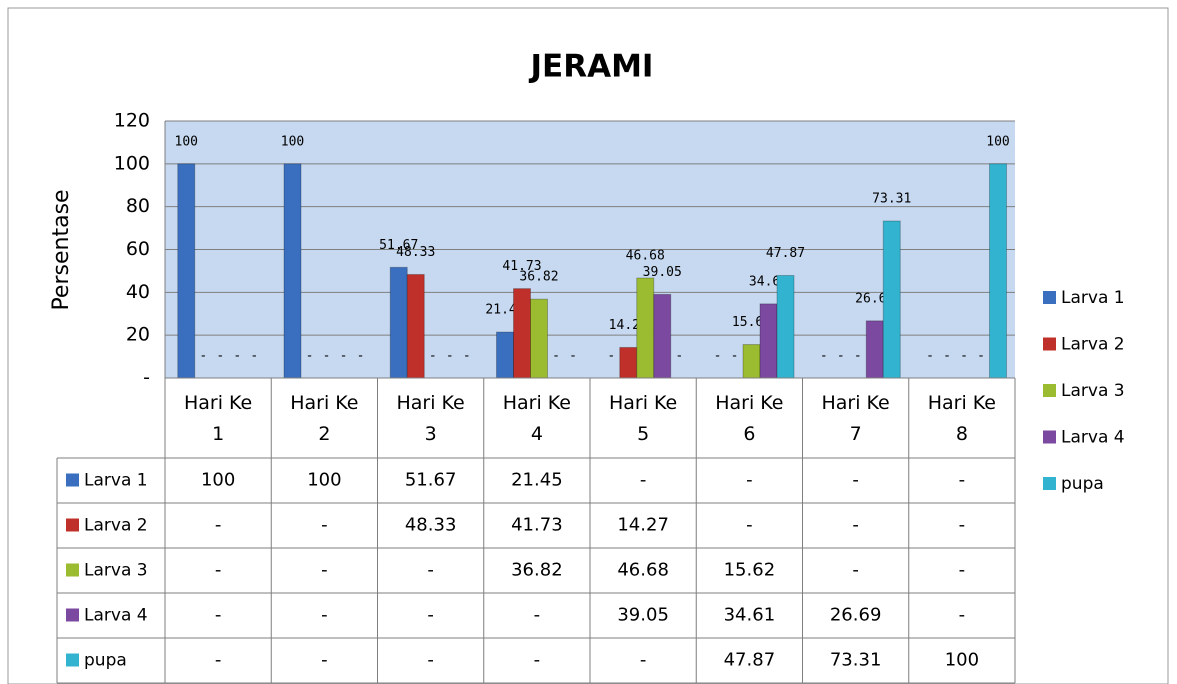  Describe the element at coordinates (146, 378) in the screenshot. I see `y-tick-label: -` at that location.